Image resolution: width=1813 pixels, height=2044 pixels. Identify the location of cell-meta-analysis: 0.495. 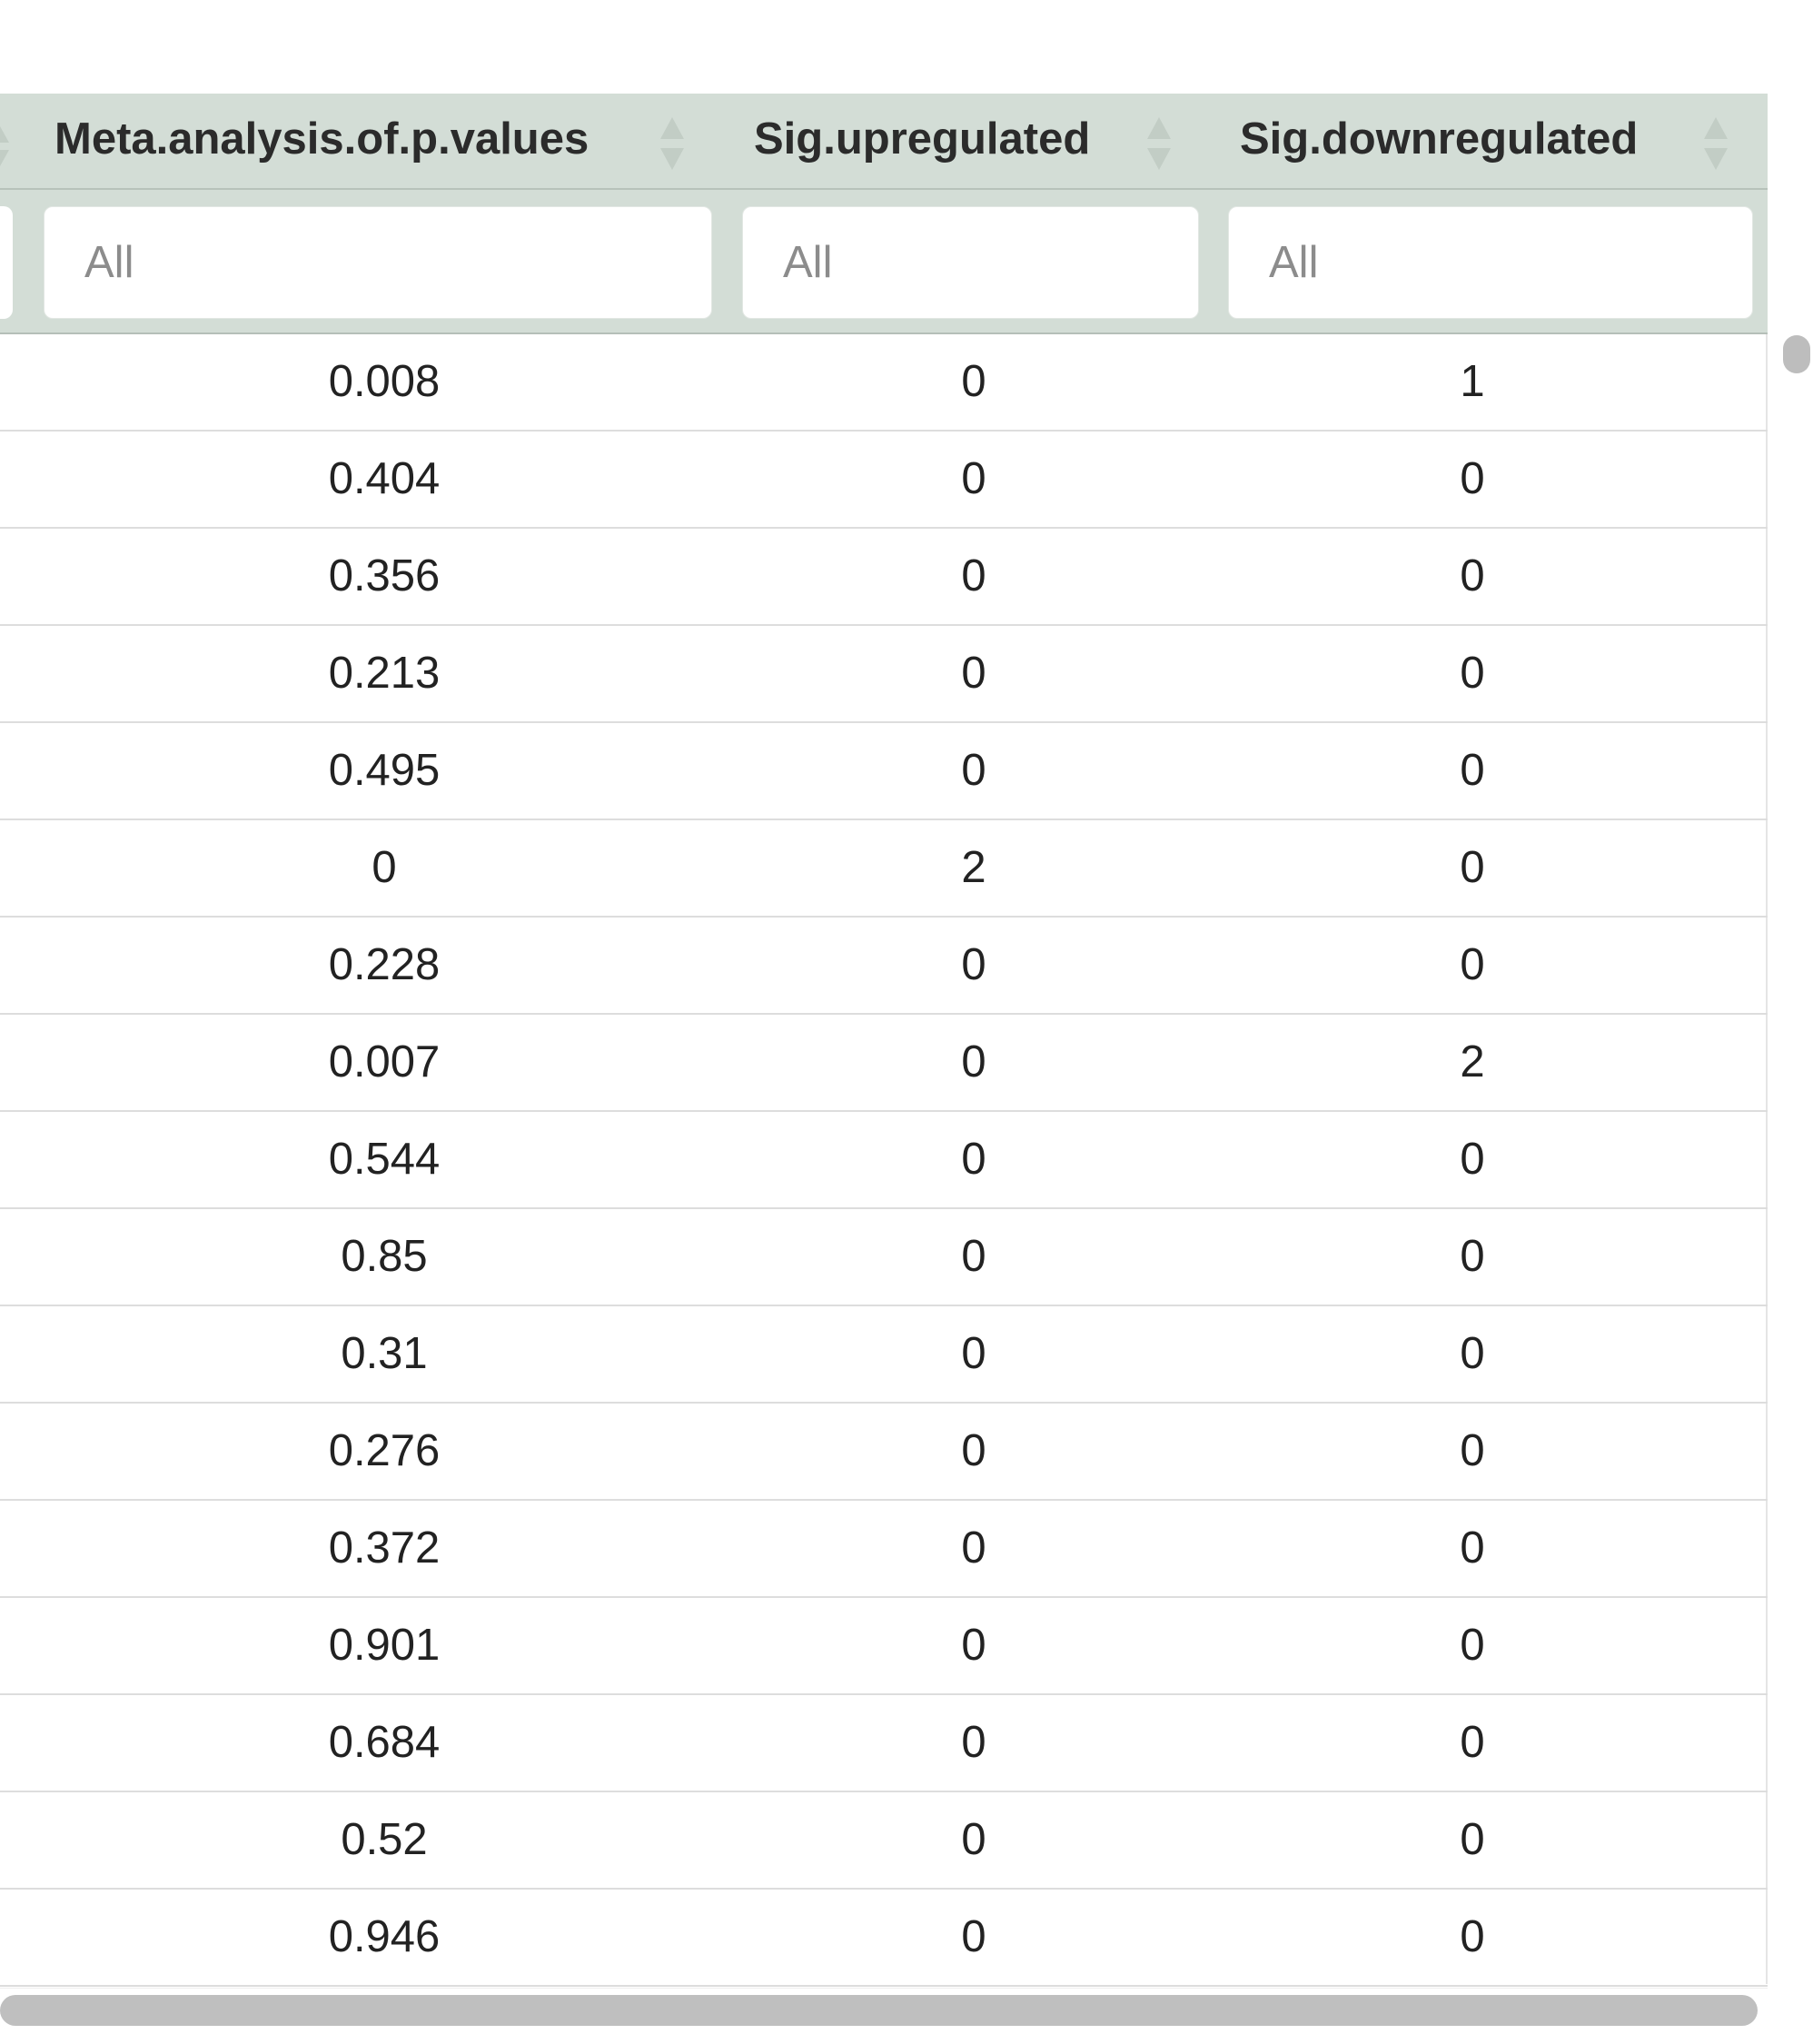
(385, 771).